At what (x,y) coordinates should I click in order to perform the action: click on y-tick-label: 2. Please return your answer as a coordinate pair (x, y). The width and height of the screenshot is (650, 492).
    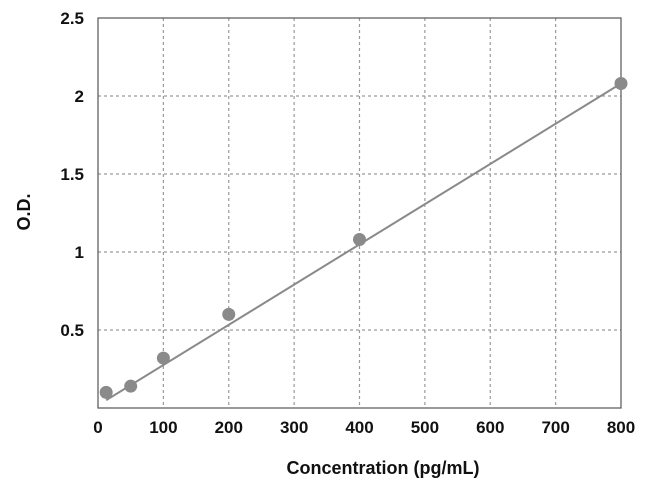
    Looking at the image, I should click on (79, 96).